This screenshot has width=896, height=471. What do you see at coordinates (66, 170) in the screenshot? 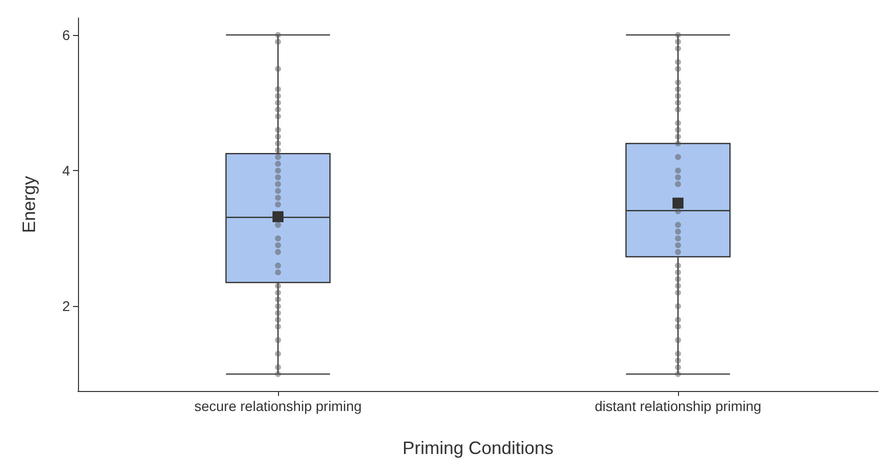
I see `y-tick-label: 4` at bounding box center [66, 170].